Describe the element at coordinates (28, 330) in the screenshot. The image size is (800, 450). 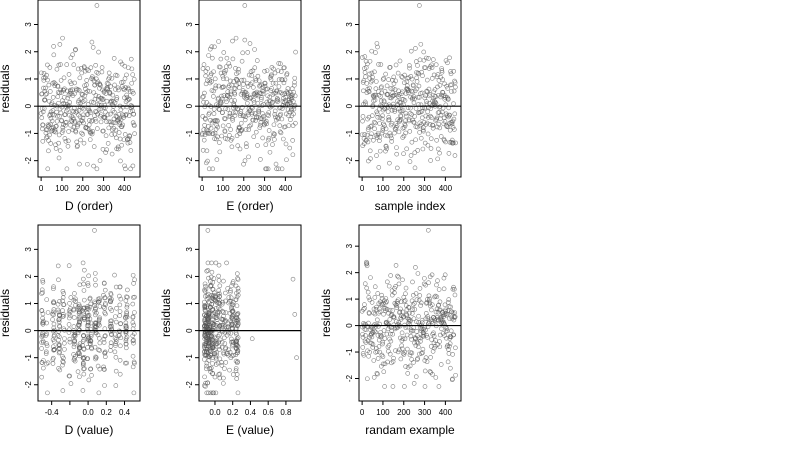
I see `y-tick-label: 0` at that location.